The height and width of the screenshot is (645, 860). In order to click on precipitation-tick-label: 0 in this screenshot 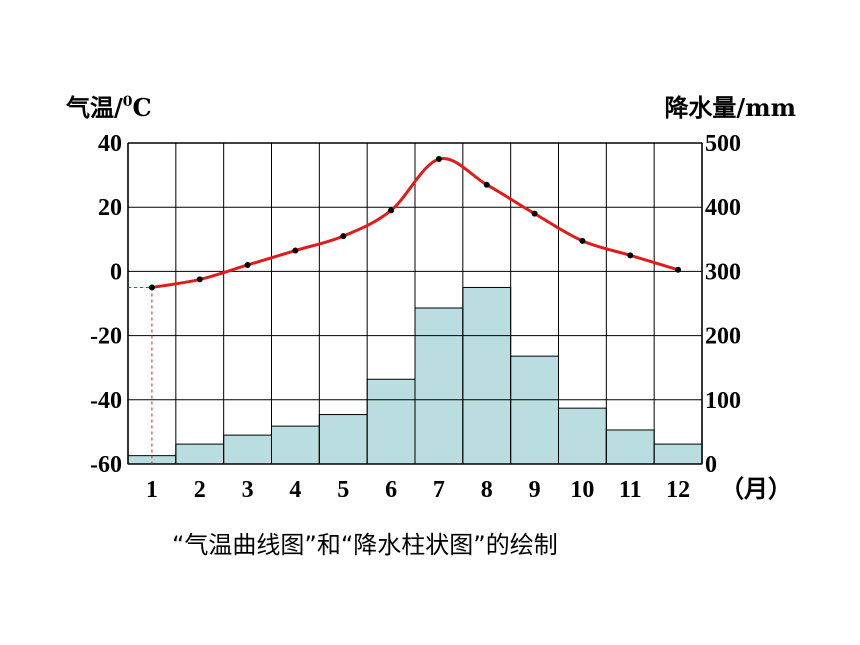, I will do `click(711, 465)`.